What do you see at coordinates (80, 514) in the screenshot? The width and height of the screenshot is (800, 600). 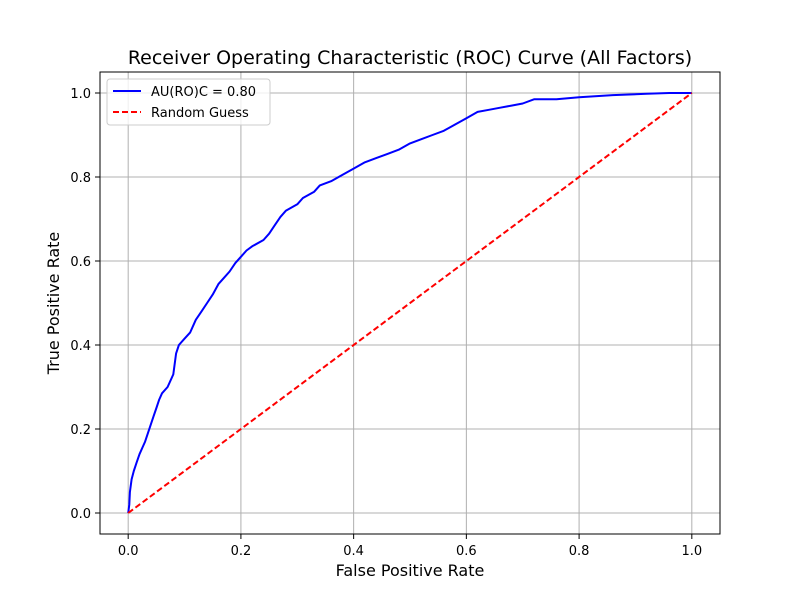 I see `y-tick-label: 0.0` at bounding box center [80, 514].